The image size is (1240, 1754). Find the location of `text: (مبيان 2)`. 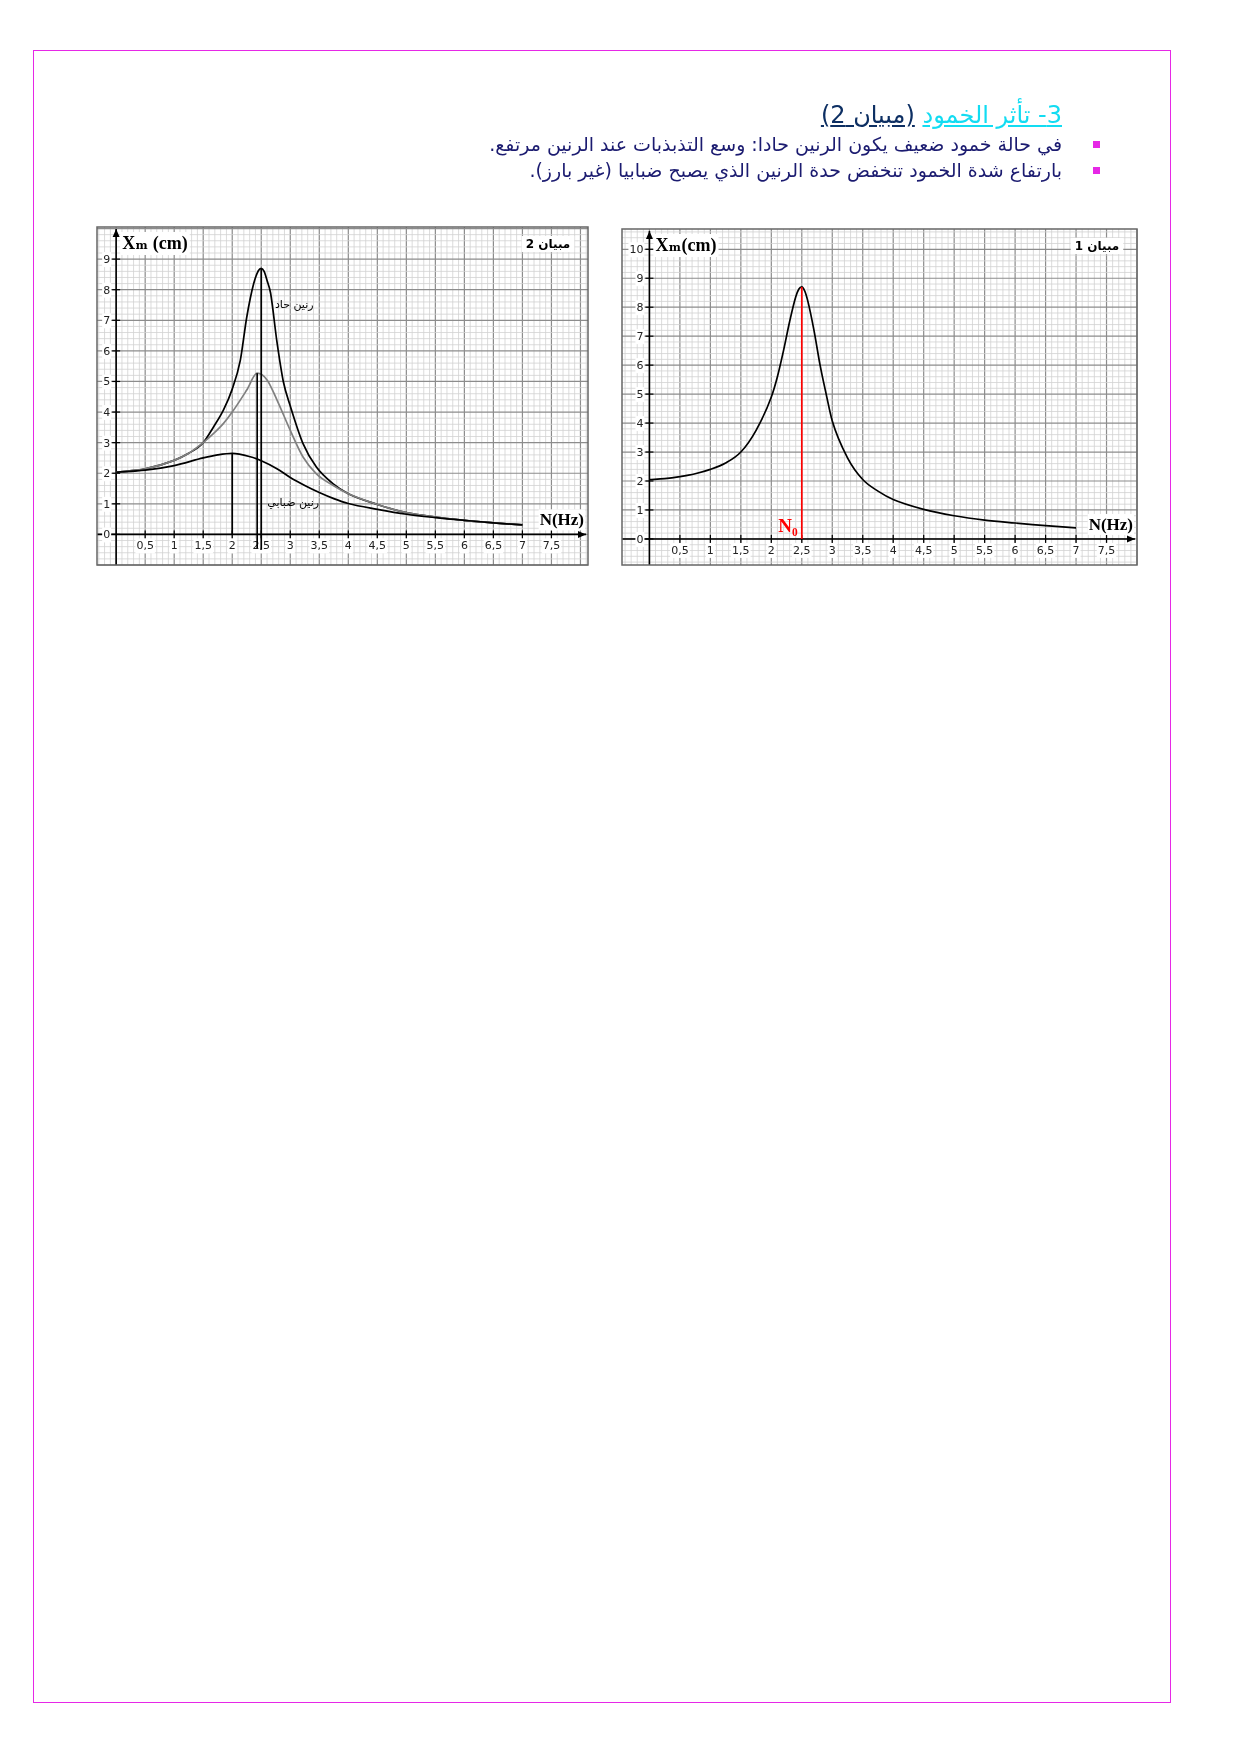

text: (مبيان 2) is located at coordinates (867, 115).